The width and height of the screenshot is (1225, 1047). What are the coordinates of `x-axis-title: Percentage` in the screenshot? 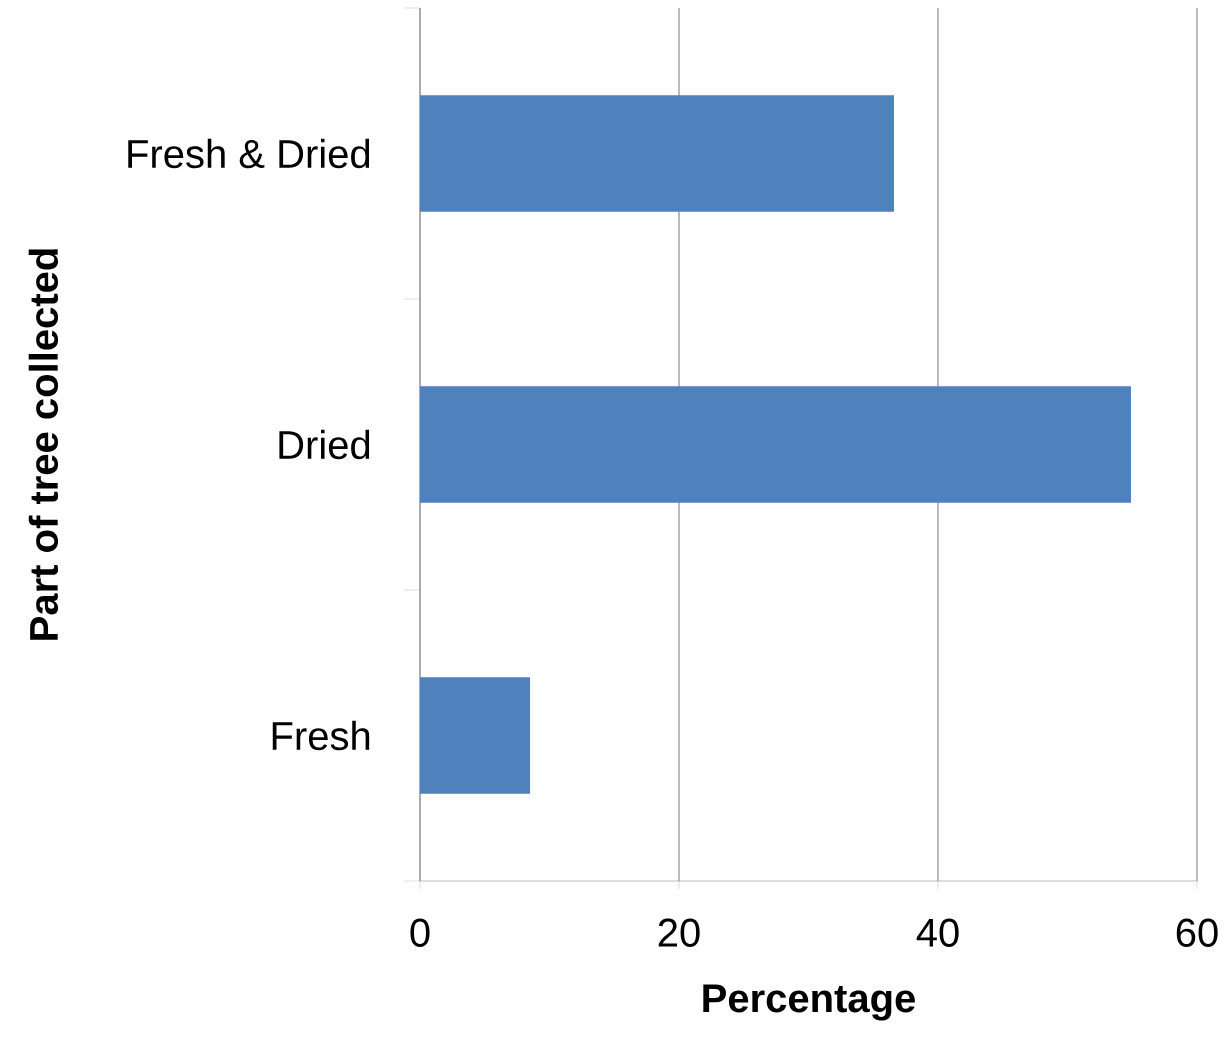 It's located at (809, 1002).